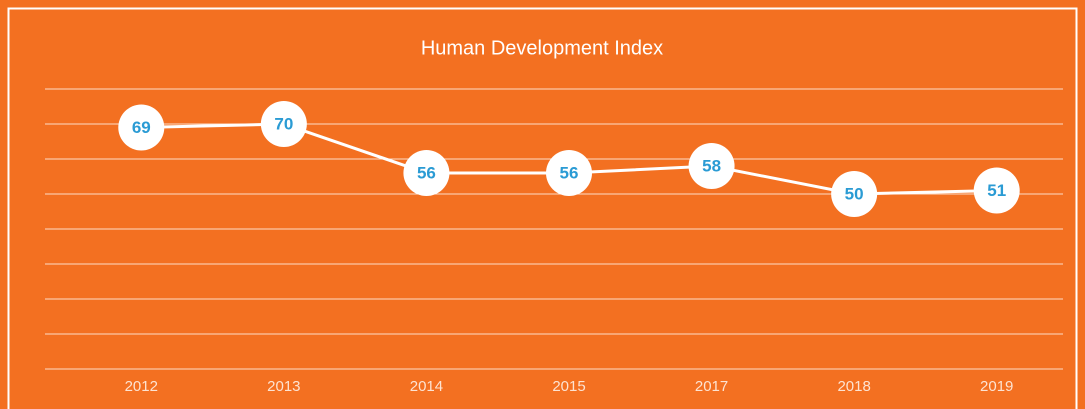 Image resolution: width=1085 pixels, height=409 pixels. I want to click on x-tick-label: 2019, so click(996, 386).